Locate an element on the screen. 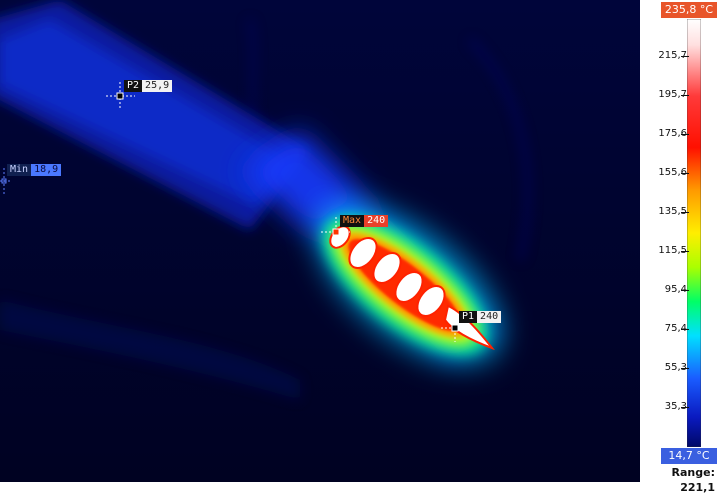 The height and width of the screenshot is (495, 717). scale-tick-label: 195,7 is located at coordinates (664, 95).